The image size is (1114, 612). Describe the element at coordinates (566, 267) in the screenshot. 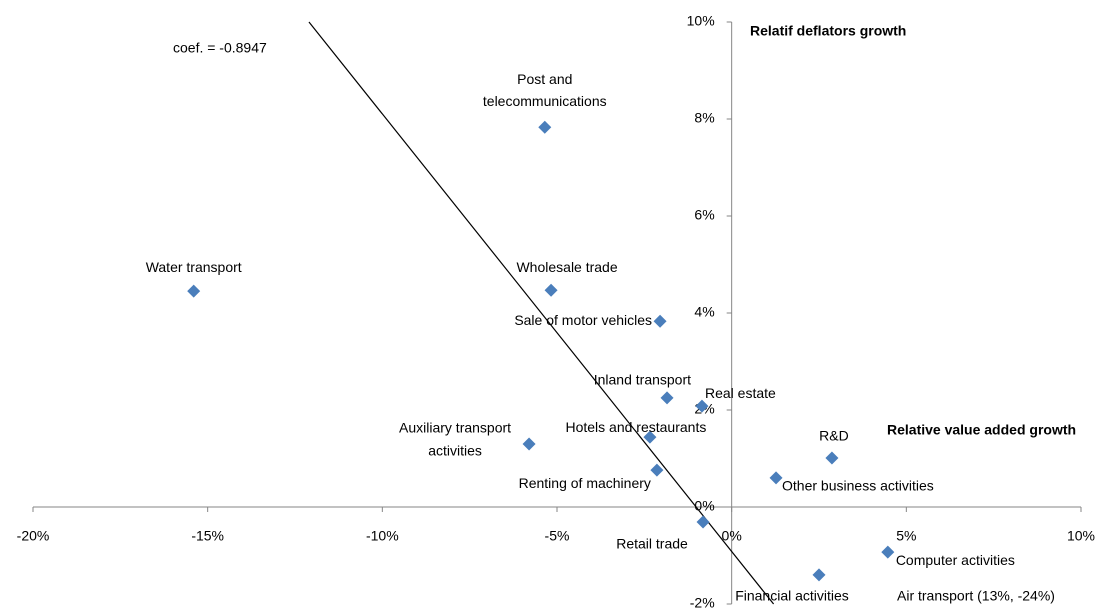

I see `point-label: Wholesale trade` at that location.